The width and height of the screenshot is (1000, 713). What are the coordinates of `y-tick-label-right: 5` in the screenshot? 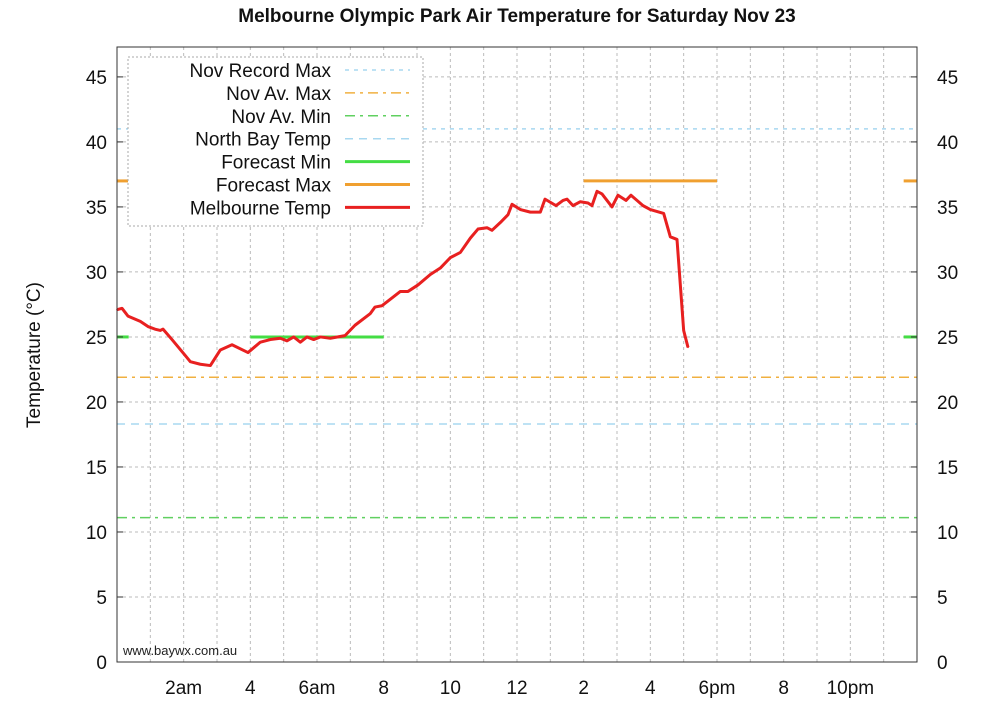 It's located at (942, 598).